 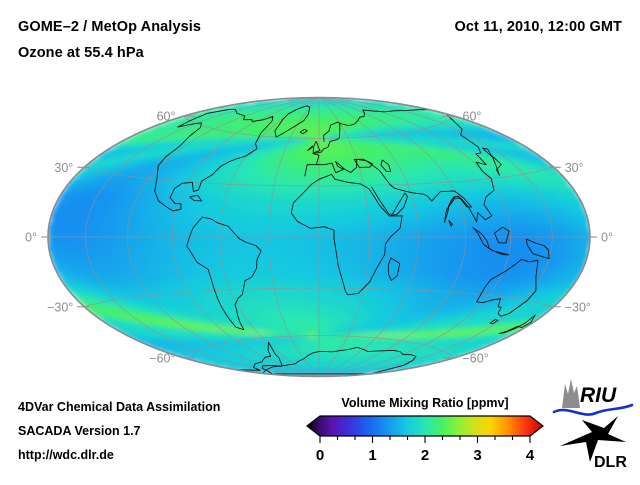 What do you see at coordinates (60, 307) in the screenshot?
I see `lat-label-left--30: −30°` at bounding box center [60, 307].